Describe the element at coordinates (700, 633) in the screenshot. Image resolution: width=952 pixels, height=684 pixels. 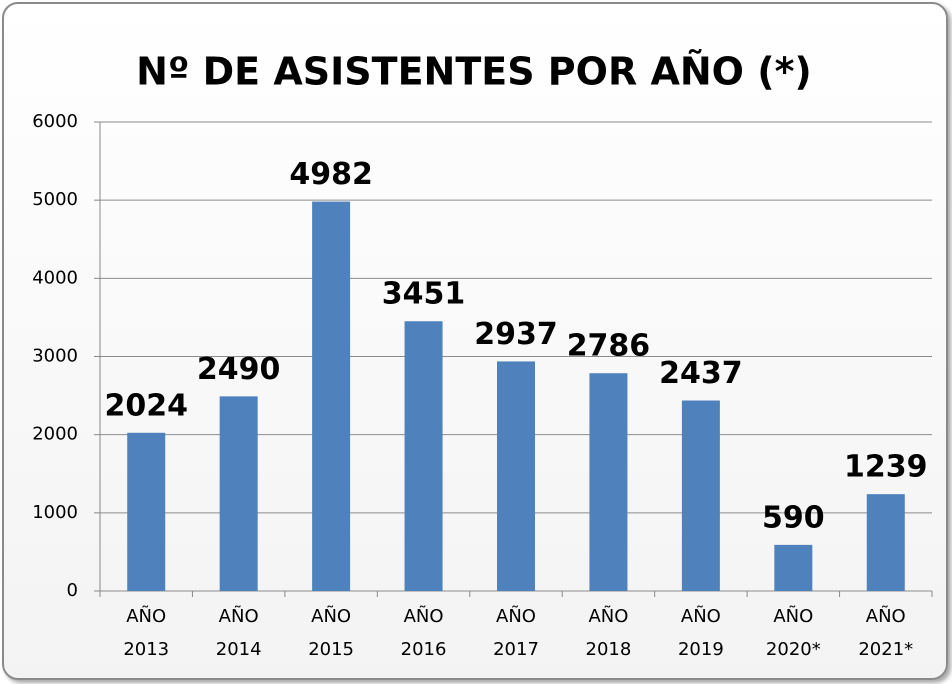
I see `x-tick-label: AÑO 2019` at that location.